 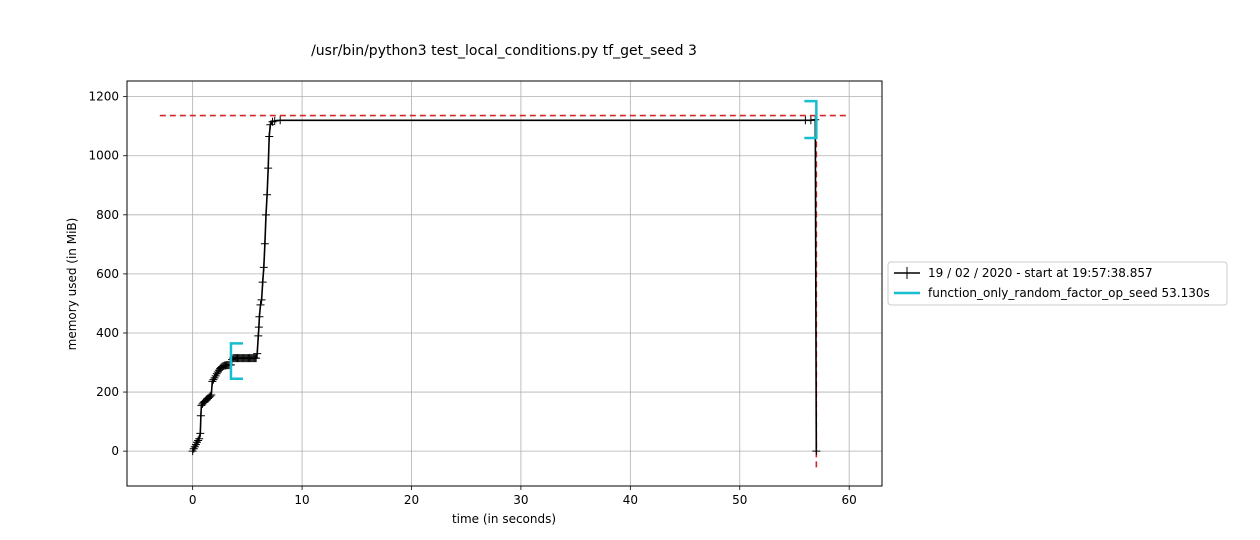 What do you see at coordinates (630, 500) in the screenshot?
I see `x-tick-label: 40` at bounding box center [630, 500].